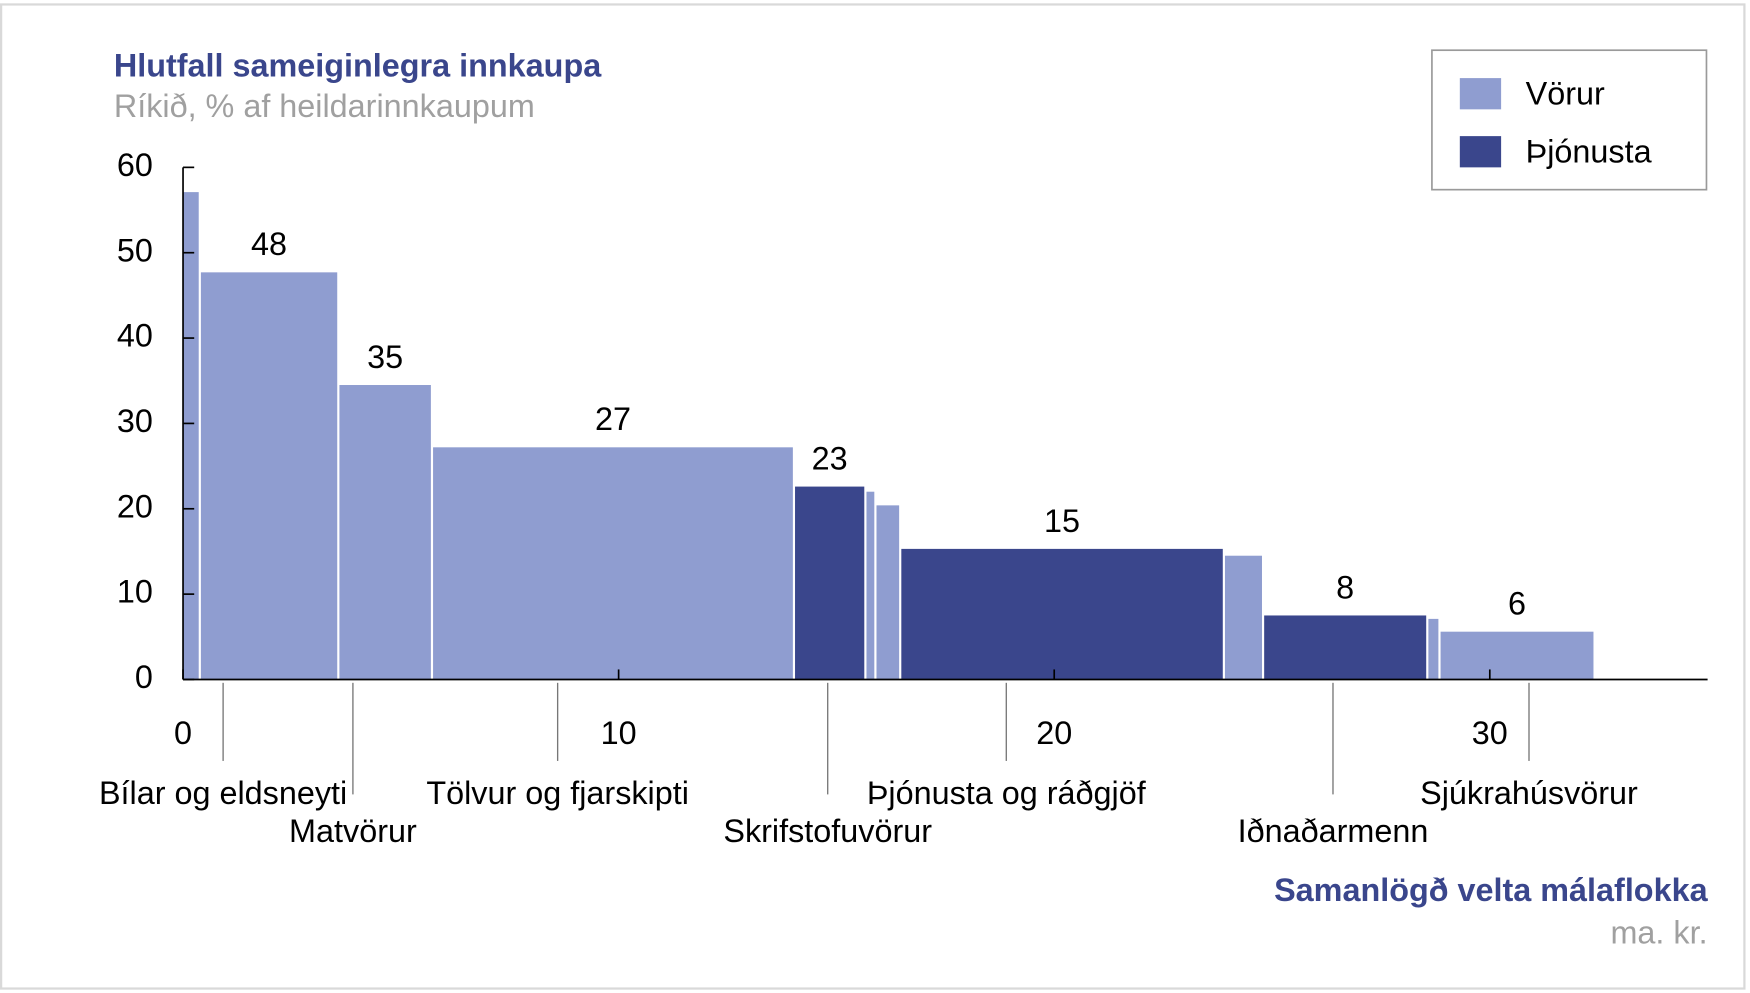  What do you see at coordinates (223, 793) in the screenshot?
I see `category-label: Bílar og eldsneyti` at bounding box center [223, 793].